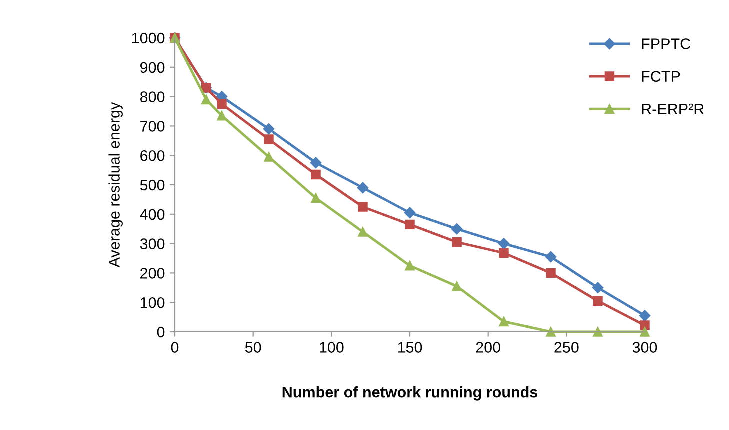  What do you see at coordinates (566, 347) in the screenshot?
I see `x-tick-label: 250` at bounding box center [566, 347].